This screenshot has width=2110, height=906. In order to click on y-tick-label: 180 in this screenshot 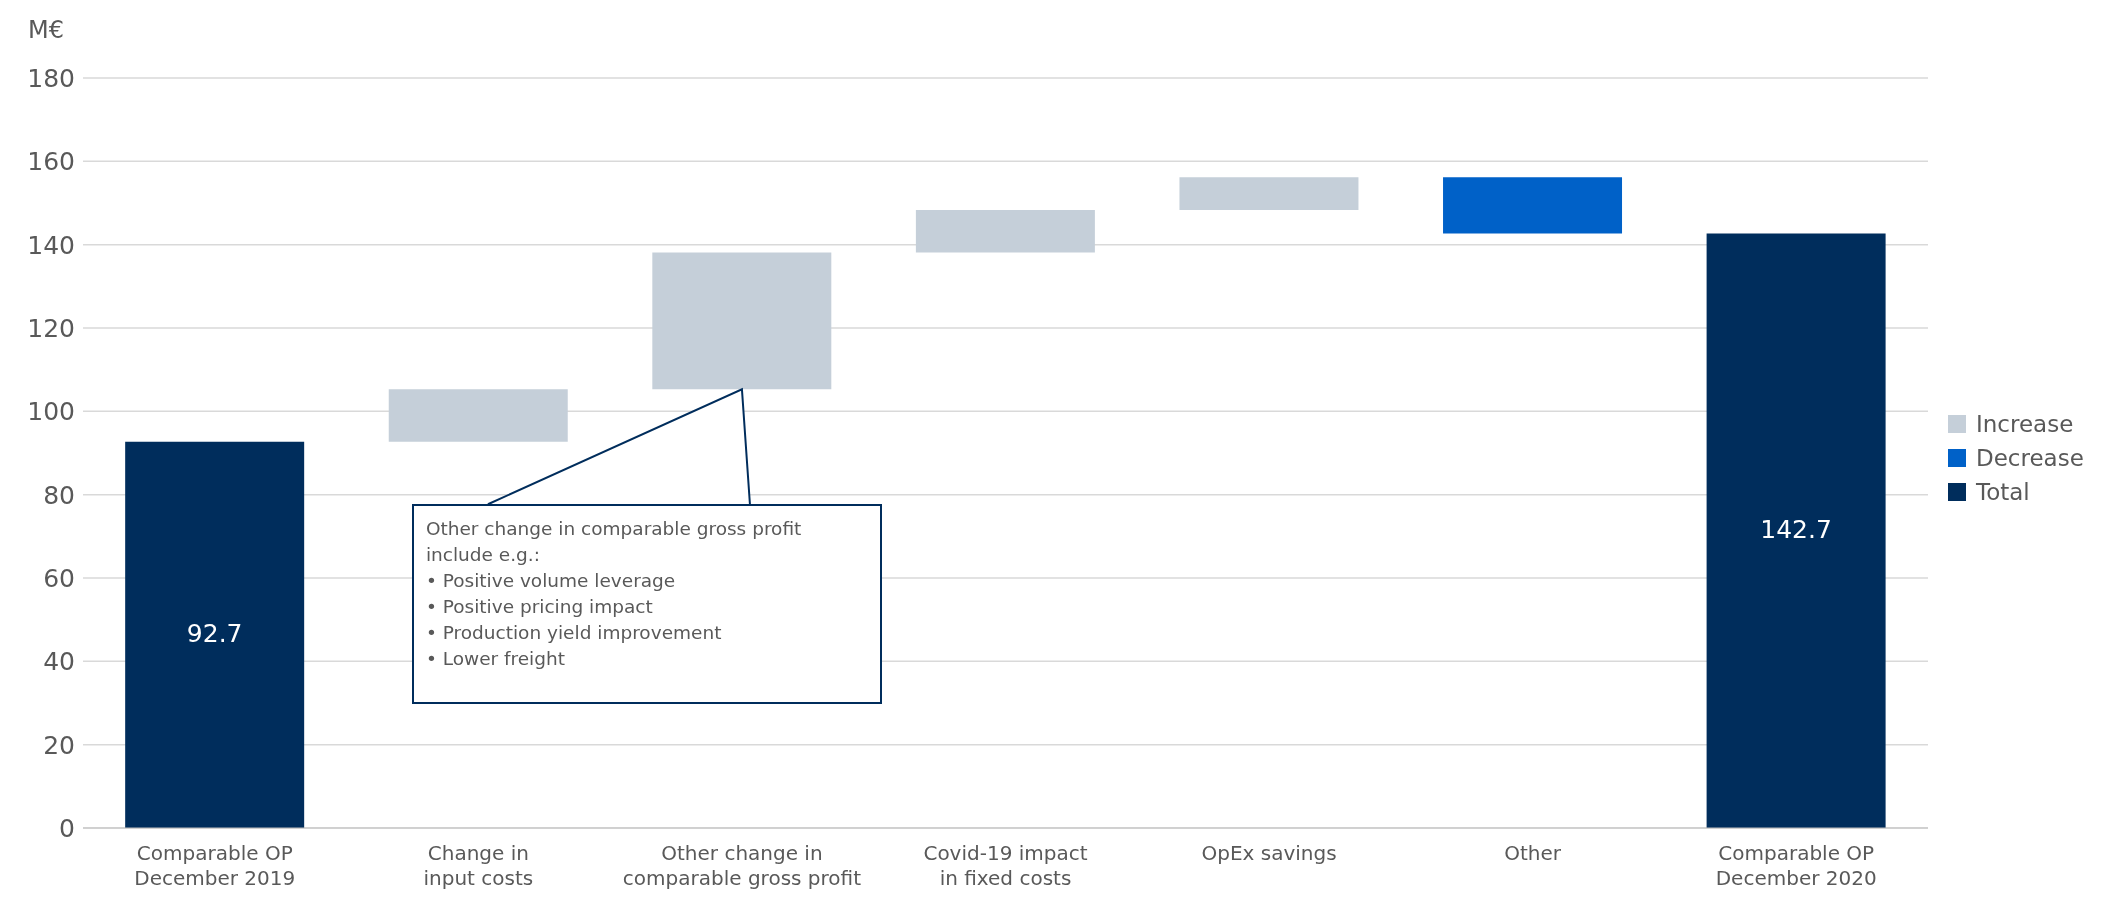, I will do `click(51, 78)`.